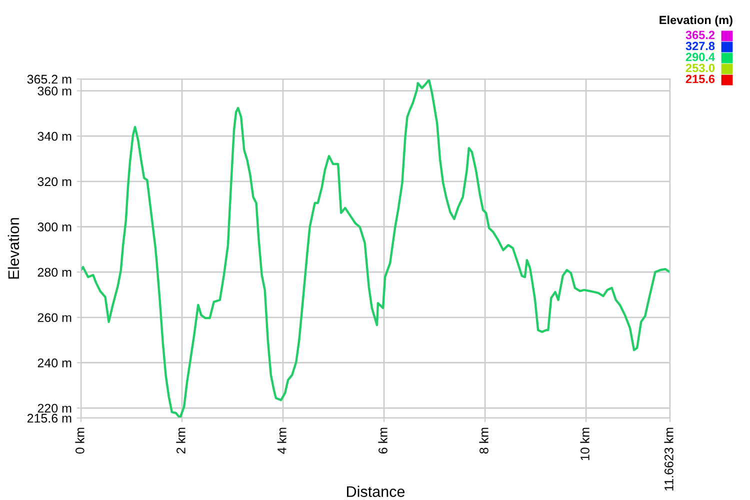 Image resolution: width=750 pixels, height=500 pixels. Describe the element at coordinates (55, 317) in the screenshot. I see `y-tick-label: 260 m` at that location.